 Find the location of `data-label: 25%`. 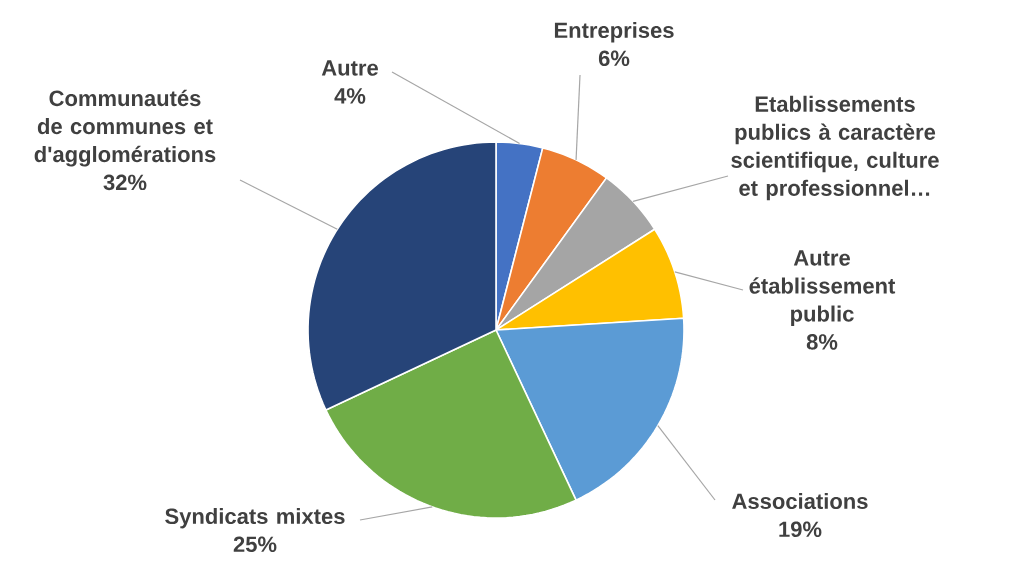

data-label: 25% is located at coordinates (255, 544).